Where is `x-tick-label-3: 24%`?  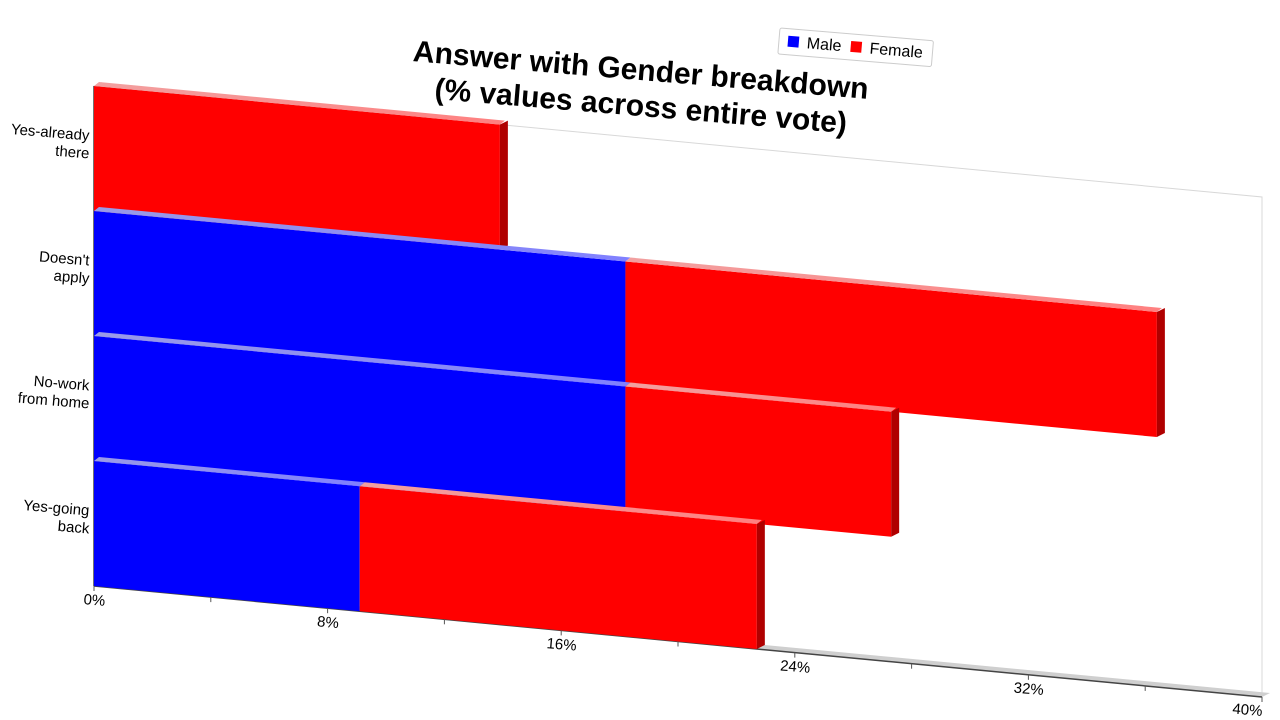
x-tick-label-3: 24% is located at coordinates (795, 666).